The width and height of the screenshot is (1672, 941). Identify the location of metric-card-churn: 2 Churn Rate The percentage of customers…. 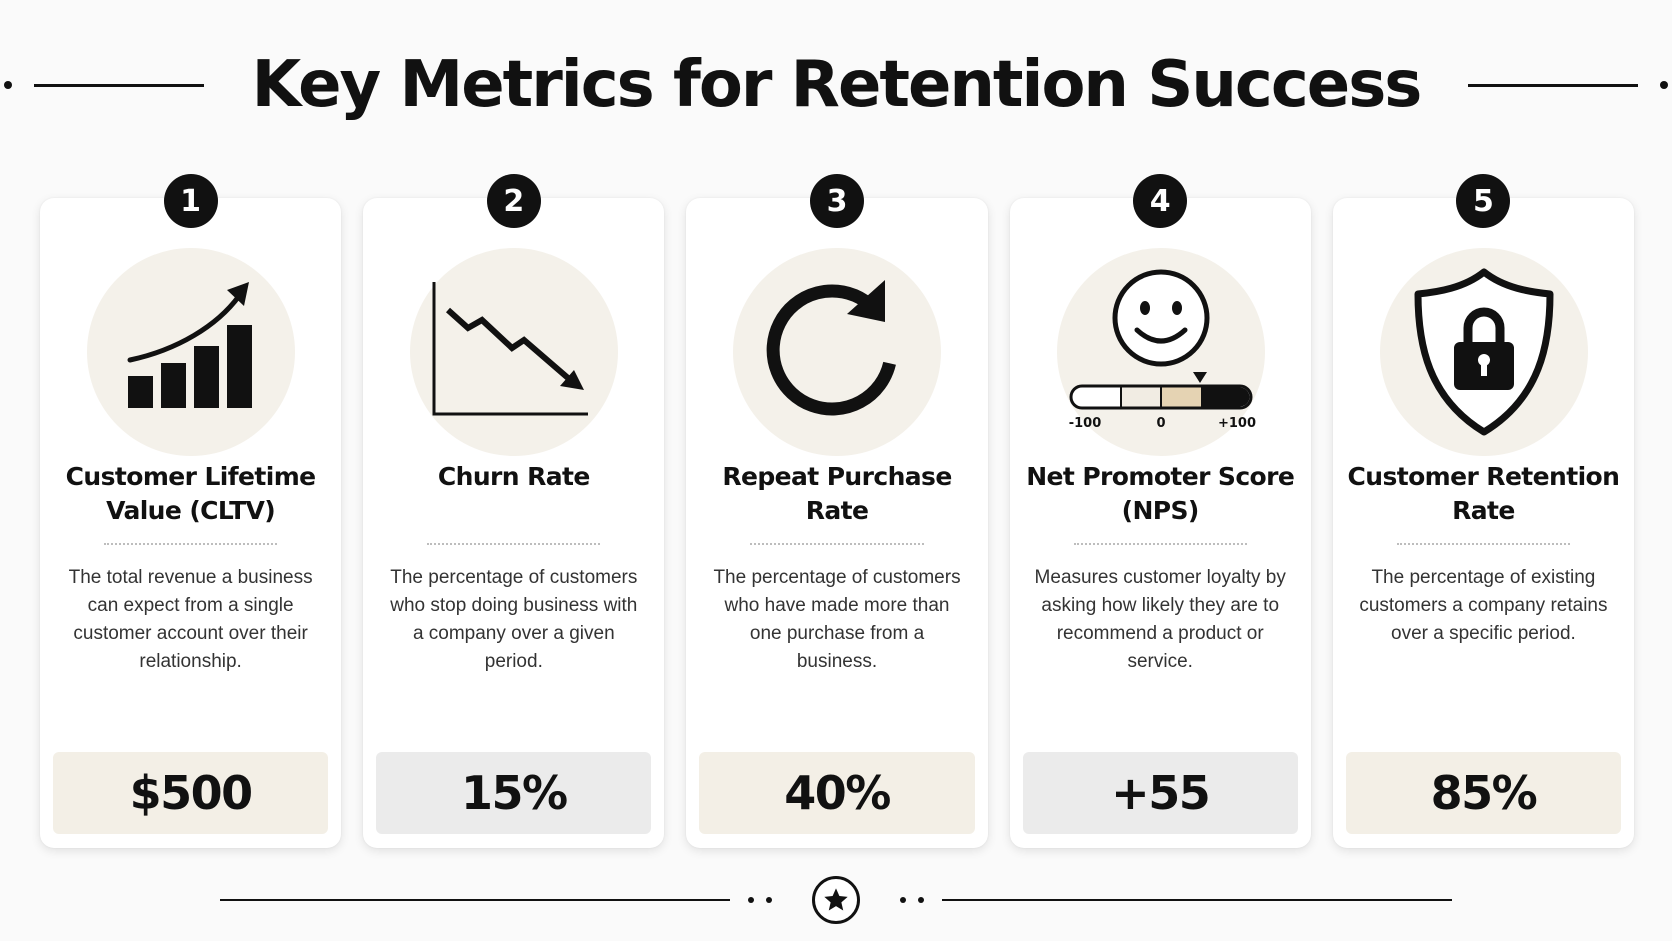
(514, 511).